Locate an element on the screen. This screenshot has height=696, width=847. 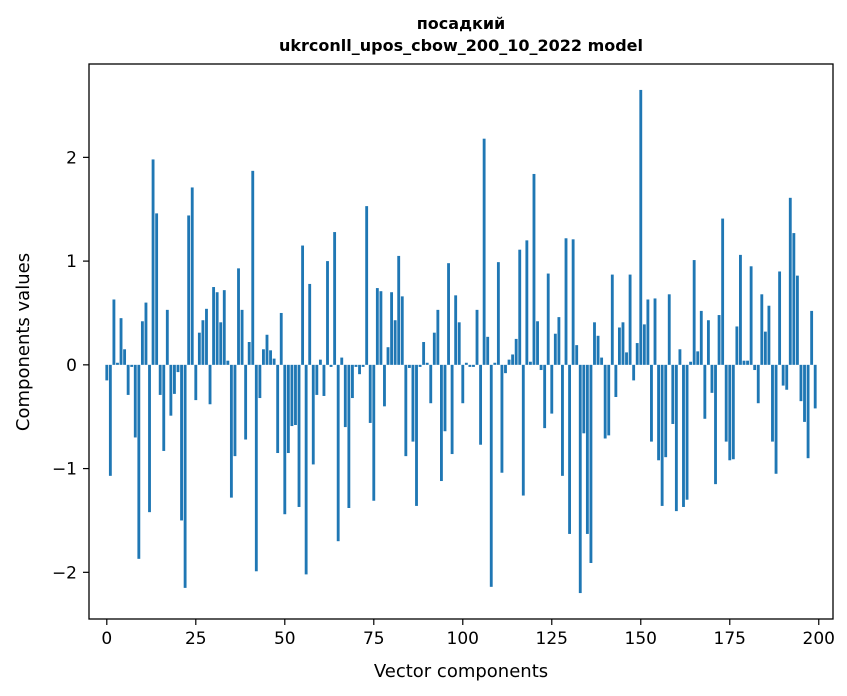
y-tick-label-0: 0 is located at coordinates (71, 366).